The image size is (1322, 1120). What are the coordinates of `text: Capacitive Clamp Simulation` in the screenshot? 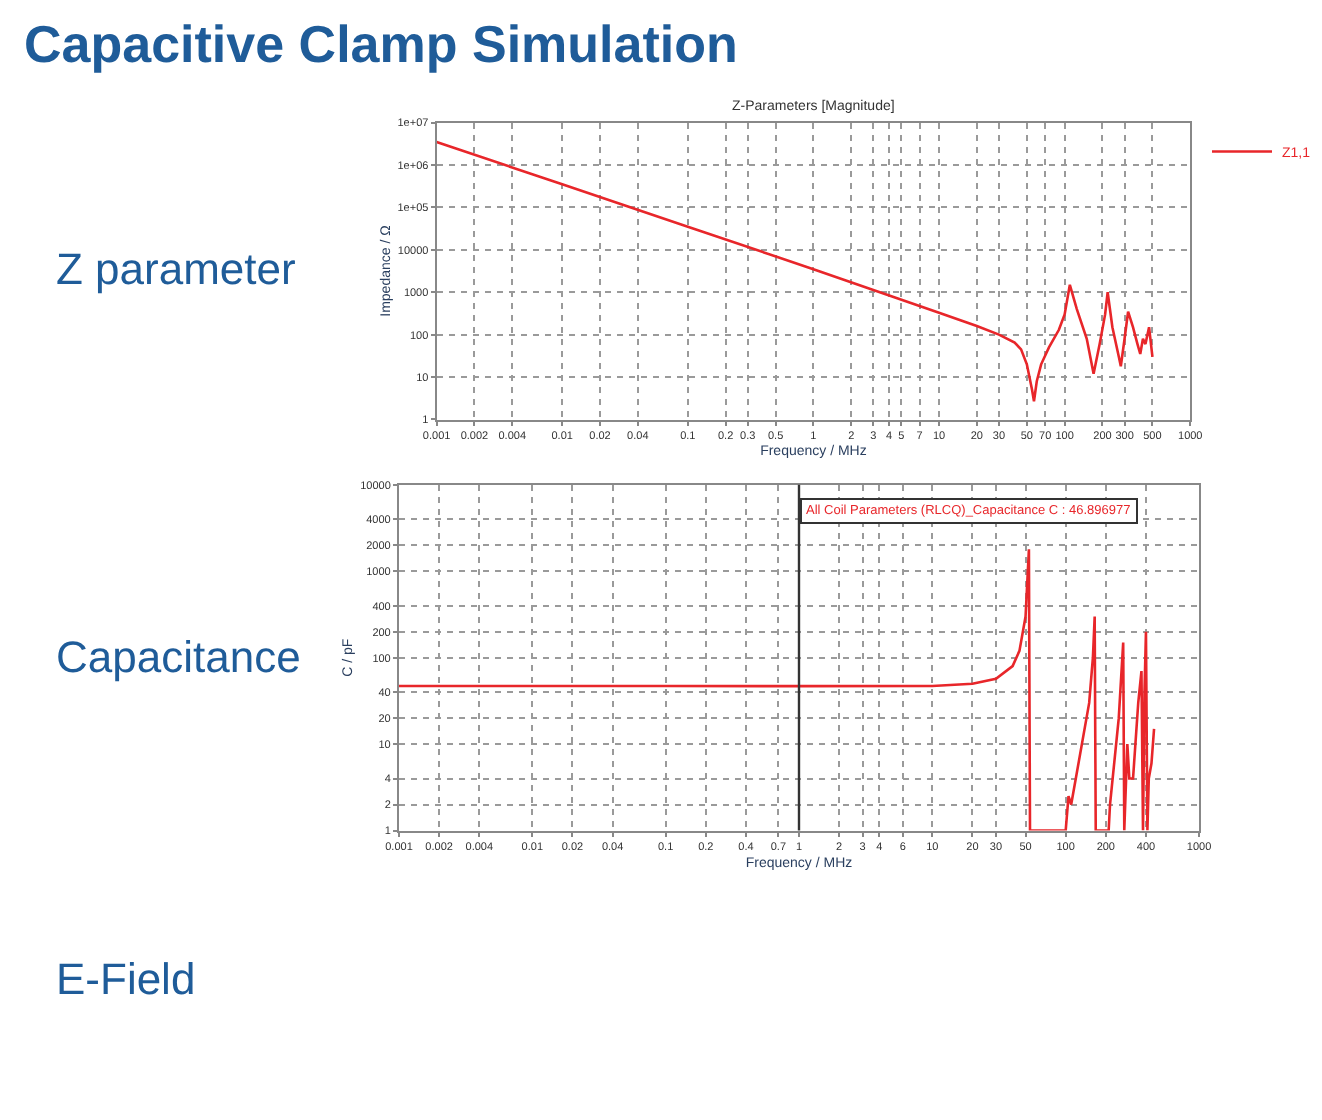 It's located at (381, 44).